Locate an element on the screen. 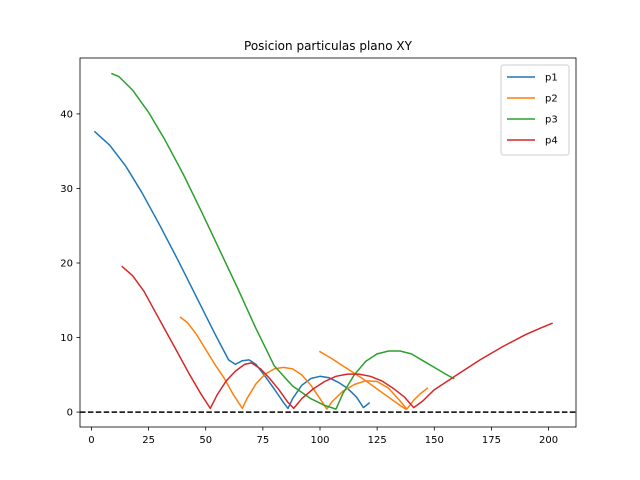 Image resolution: width=640 pixels, height=480 pixels. x-tick-label-200: 200 is located at coordinates (548, 440).